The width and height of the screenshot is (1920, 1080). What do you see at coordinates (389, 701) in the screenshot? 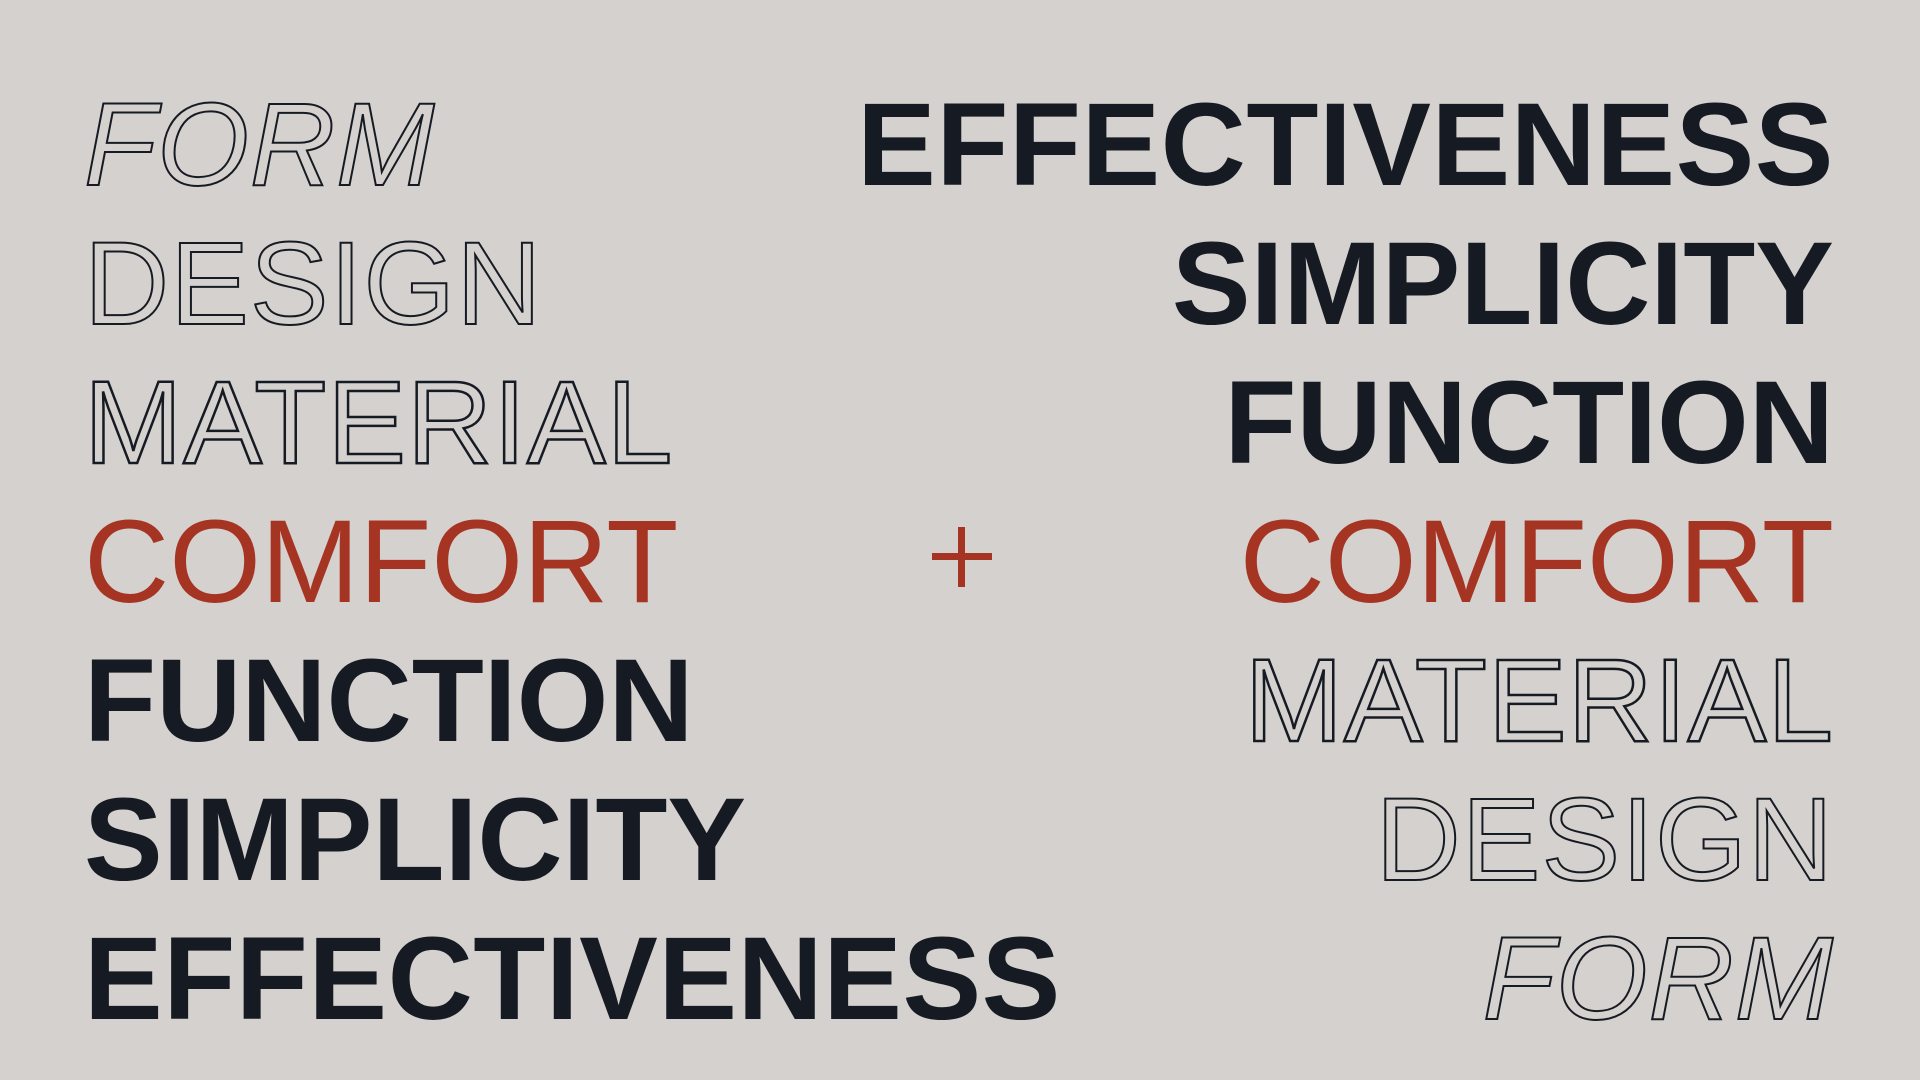
I see `left-word-function: FUNCTION` at bounding box center [389, 701].